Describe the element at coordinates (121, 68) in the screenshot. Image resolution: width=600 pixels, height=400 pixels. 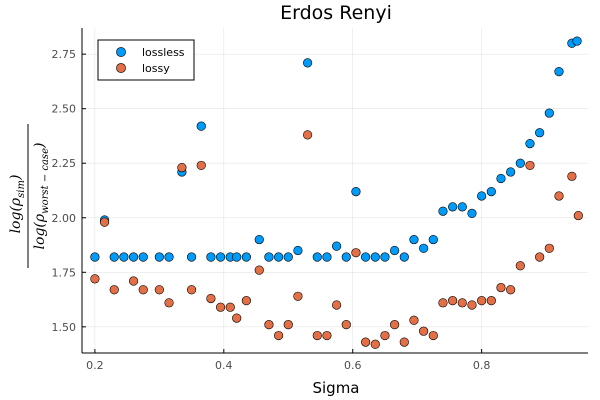
I see `legend-marker-lossy` at that location.